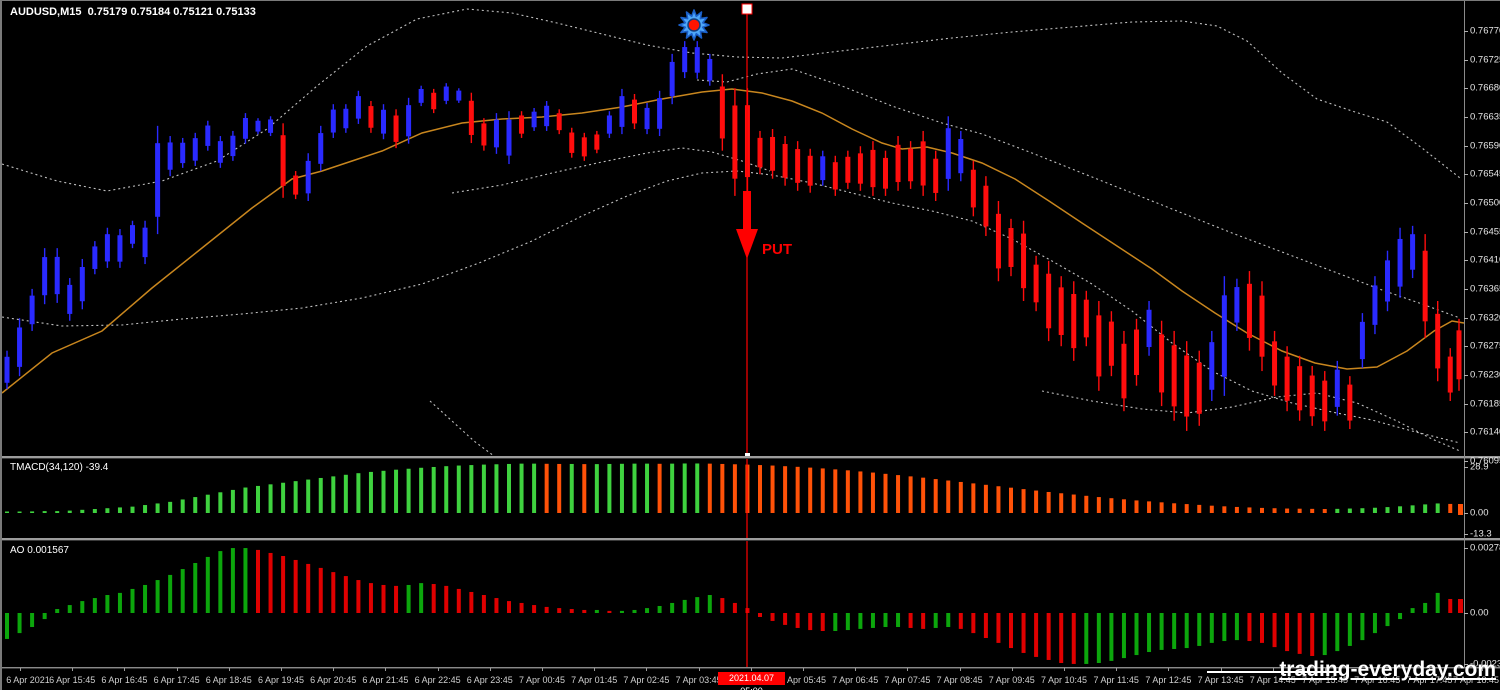  What do you see at coordinates (694, 25) in the screenshot?
I see `sun-signal-icon` at bounding box center [694, 25].